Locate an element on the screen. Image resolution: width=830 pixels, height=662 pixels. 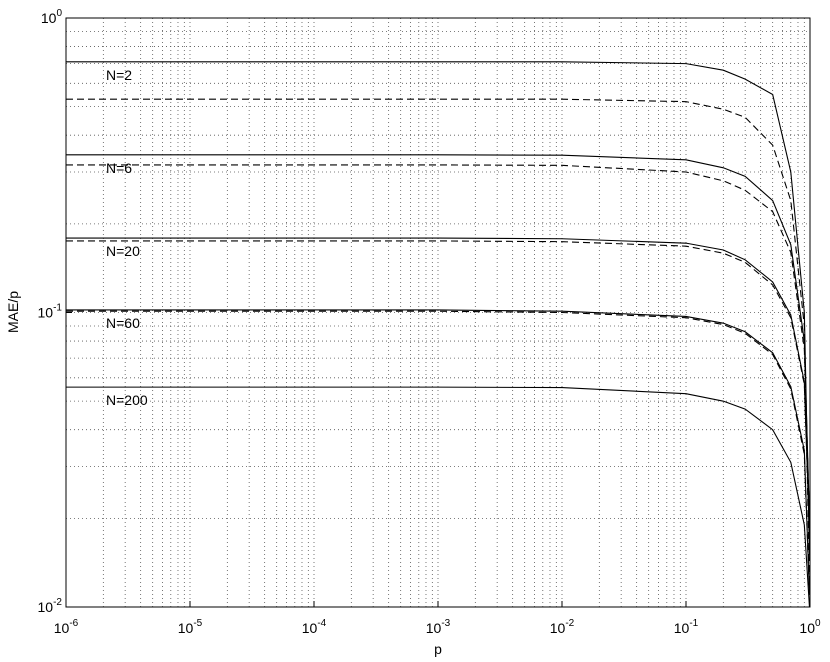
tick-label: 10⁻⁴ is located at coordinates (314, 627).